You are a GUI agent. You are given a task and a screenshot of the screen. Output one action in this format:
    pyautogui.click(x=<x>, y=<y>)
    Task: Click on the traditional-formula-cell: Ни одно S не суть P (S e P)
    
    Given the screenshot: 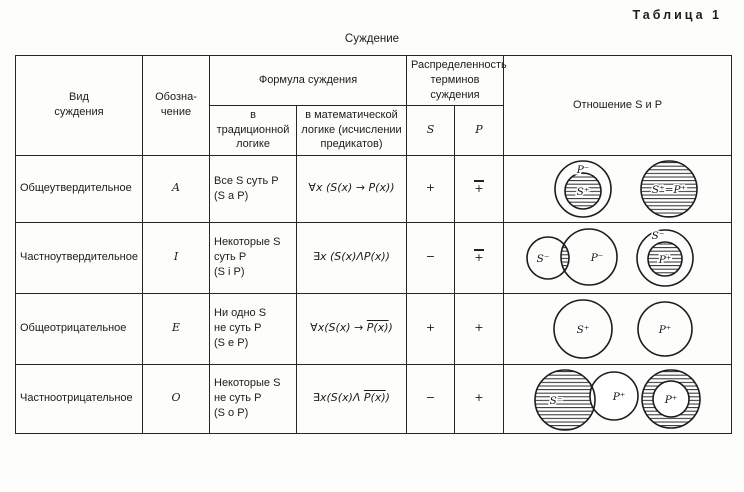 What is the action you would take?
    pyautogui.click(x=253, y=328)
    